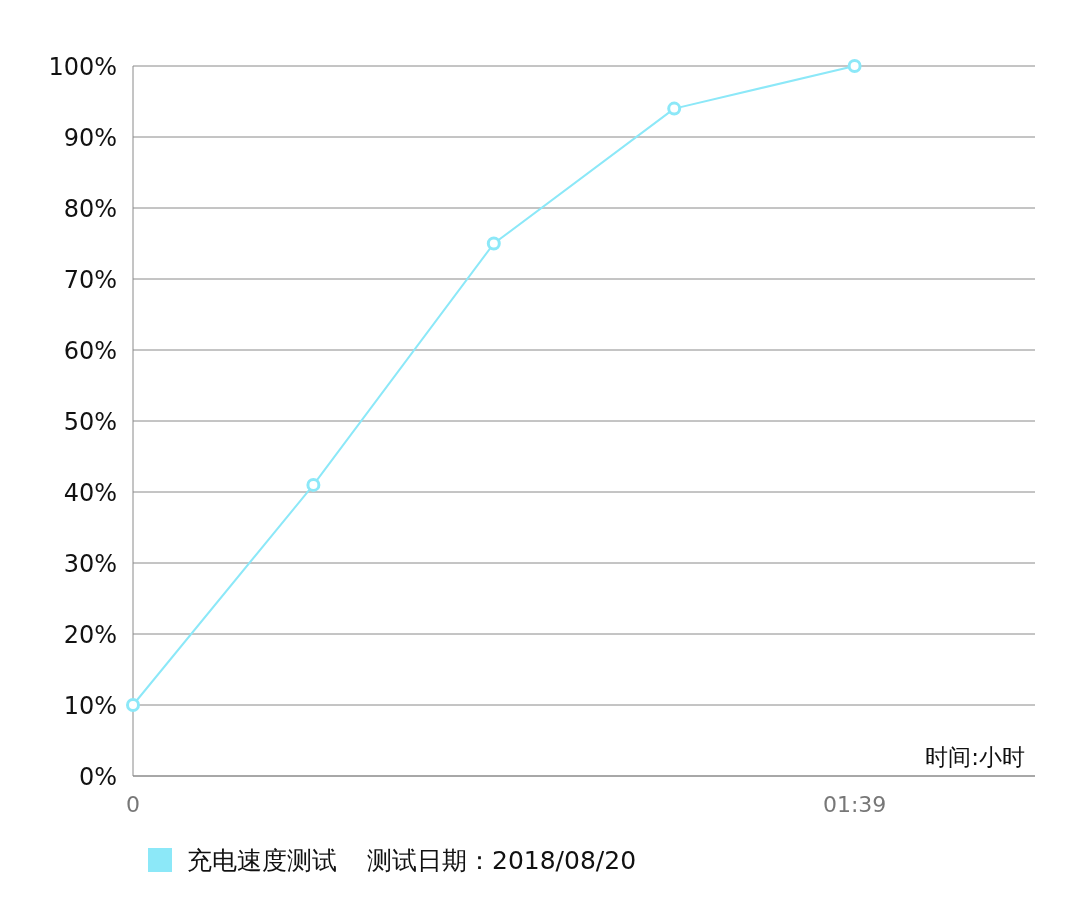 Image resolution: width=1079 pixels, height=905 pixels. Describe the element at coordinates (90, 422) in the screenshot. I see `y-tick-label: 50%` at that location.